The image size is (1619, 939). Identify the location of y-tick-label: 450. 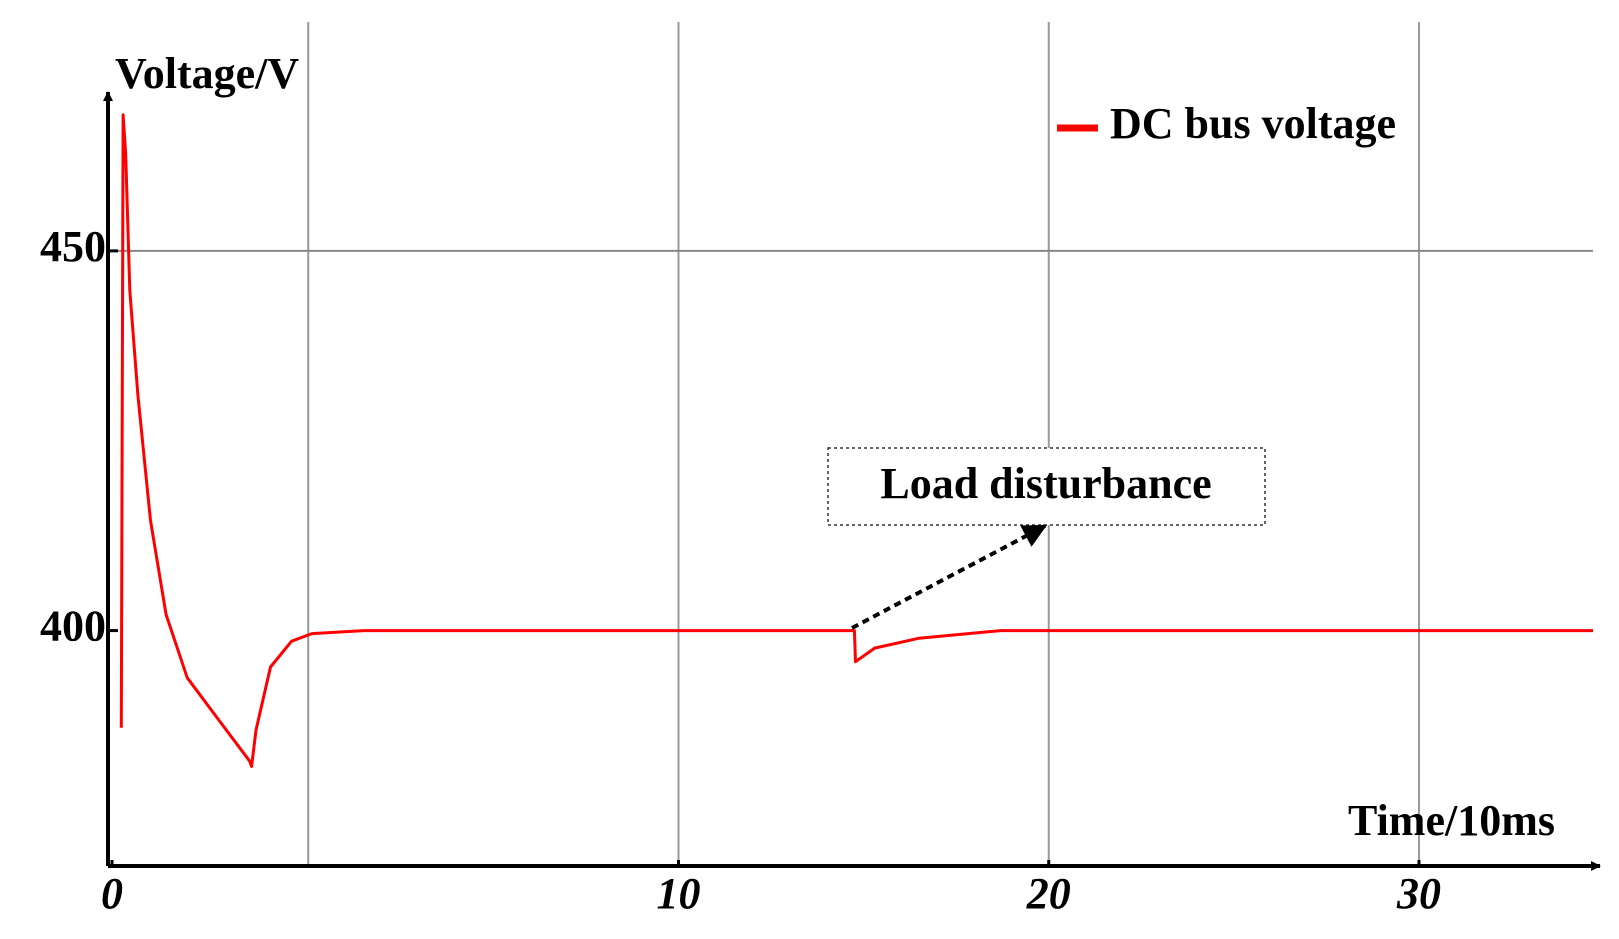
(73, 246).